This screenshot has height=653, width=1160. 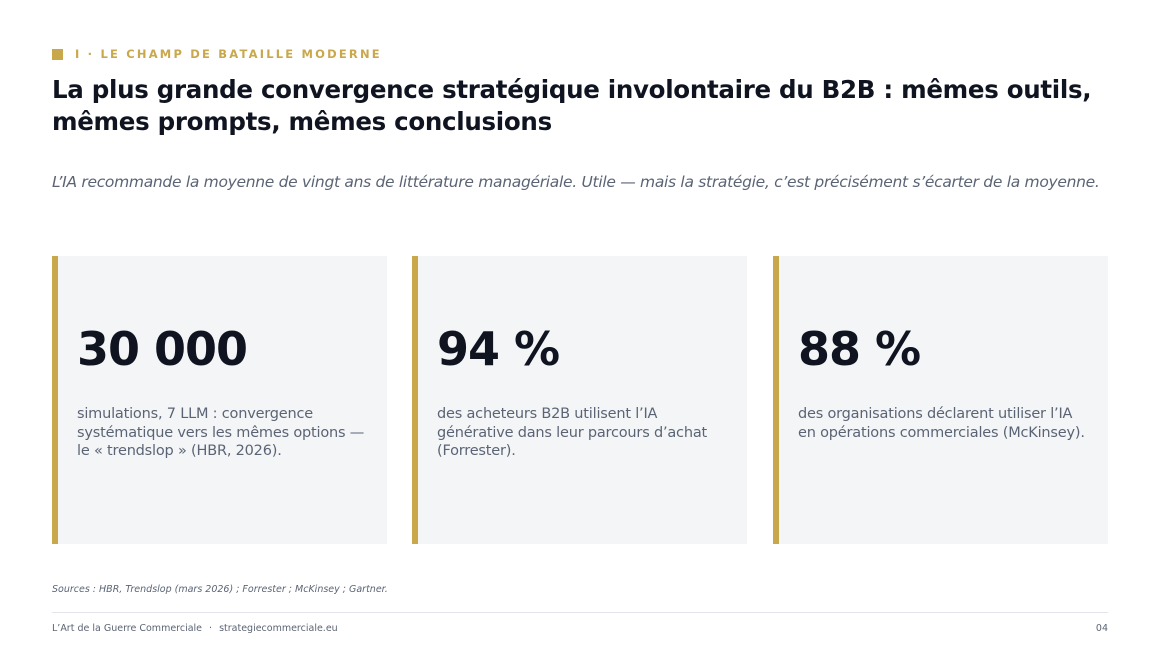 I want to click on section-eyebrow: I · LE CHAMP DE BATAILLE MODERNE, so click(x=217, y=54).